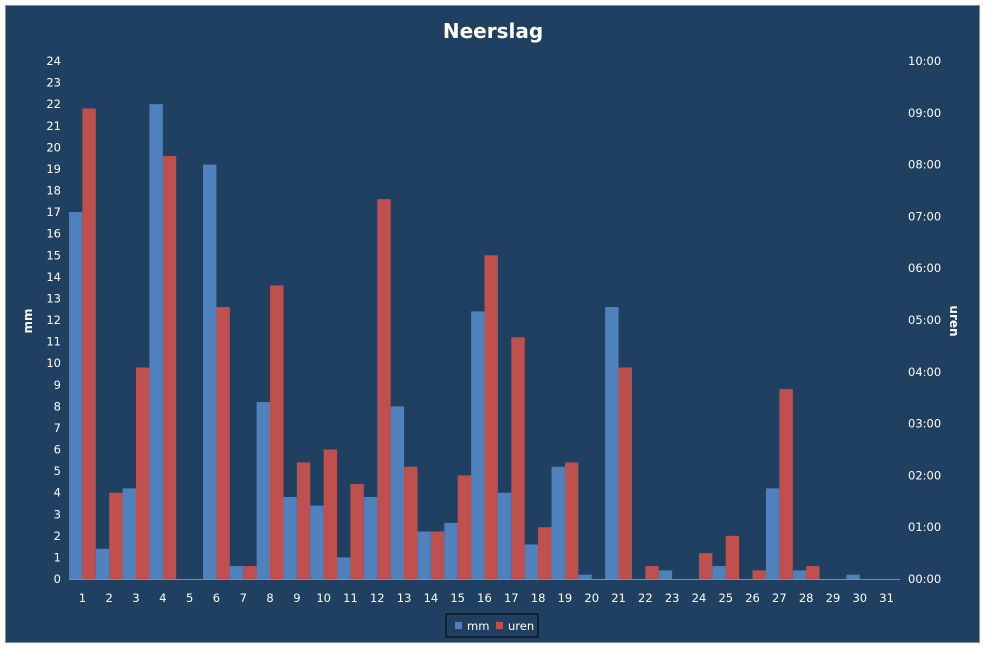 The image size is (987, 648). What do you see at coordinates (924, 165) in the screenshot?
I see `y2-tick-label: 08:00` at bounding box center [924, 165].